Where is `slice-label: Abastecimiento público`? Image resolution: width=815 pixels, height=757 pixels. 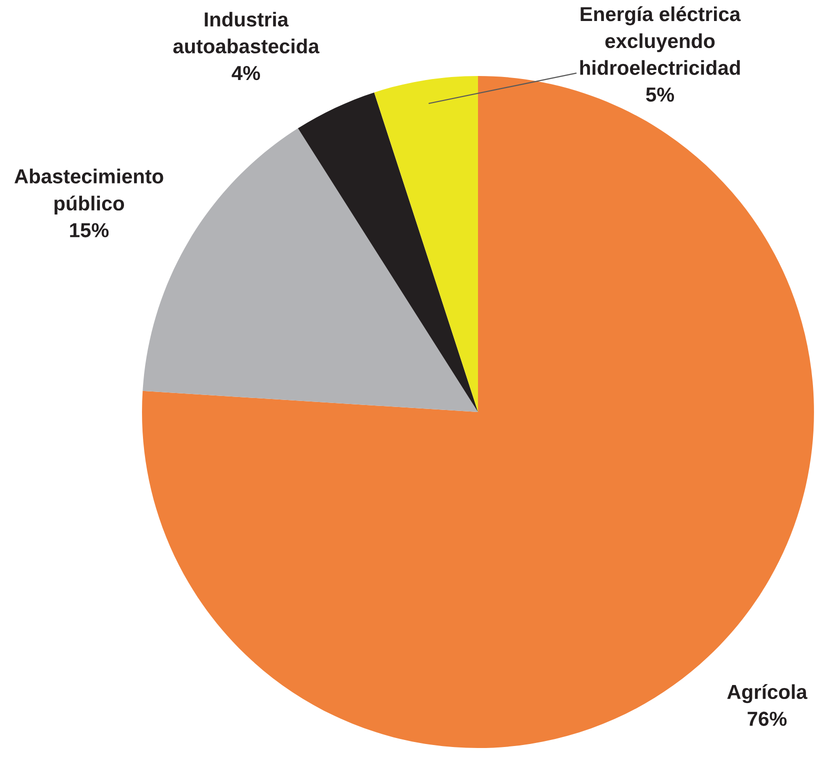
slice-label: Abastecimiento público is located at coordinates (89, 191).